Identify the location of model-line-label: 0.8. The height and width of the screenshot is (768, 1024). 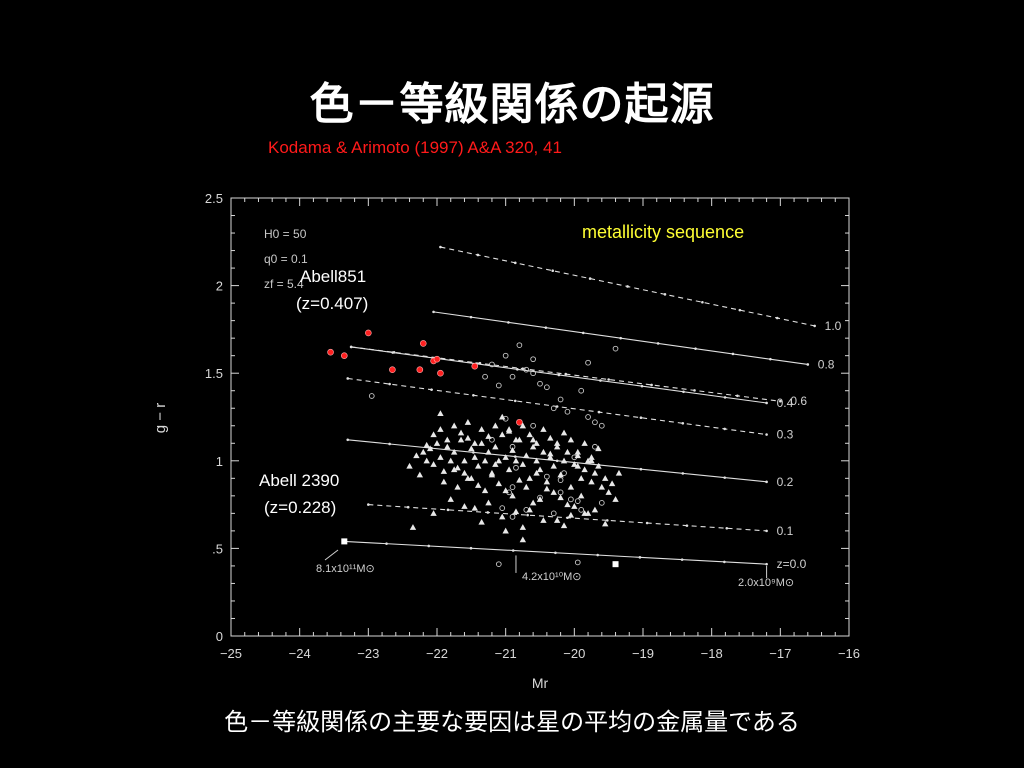
(826, 364).